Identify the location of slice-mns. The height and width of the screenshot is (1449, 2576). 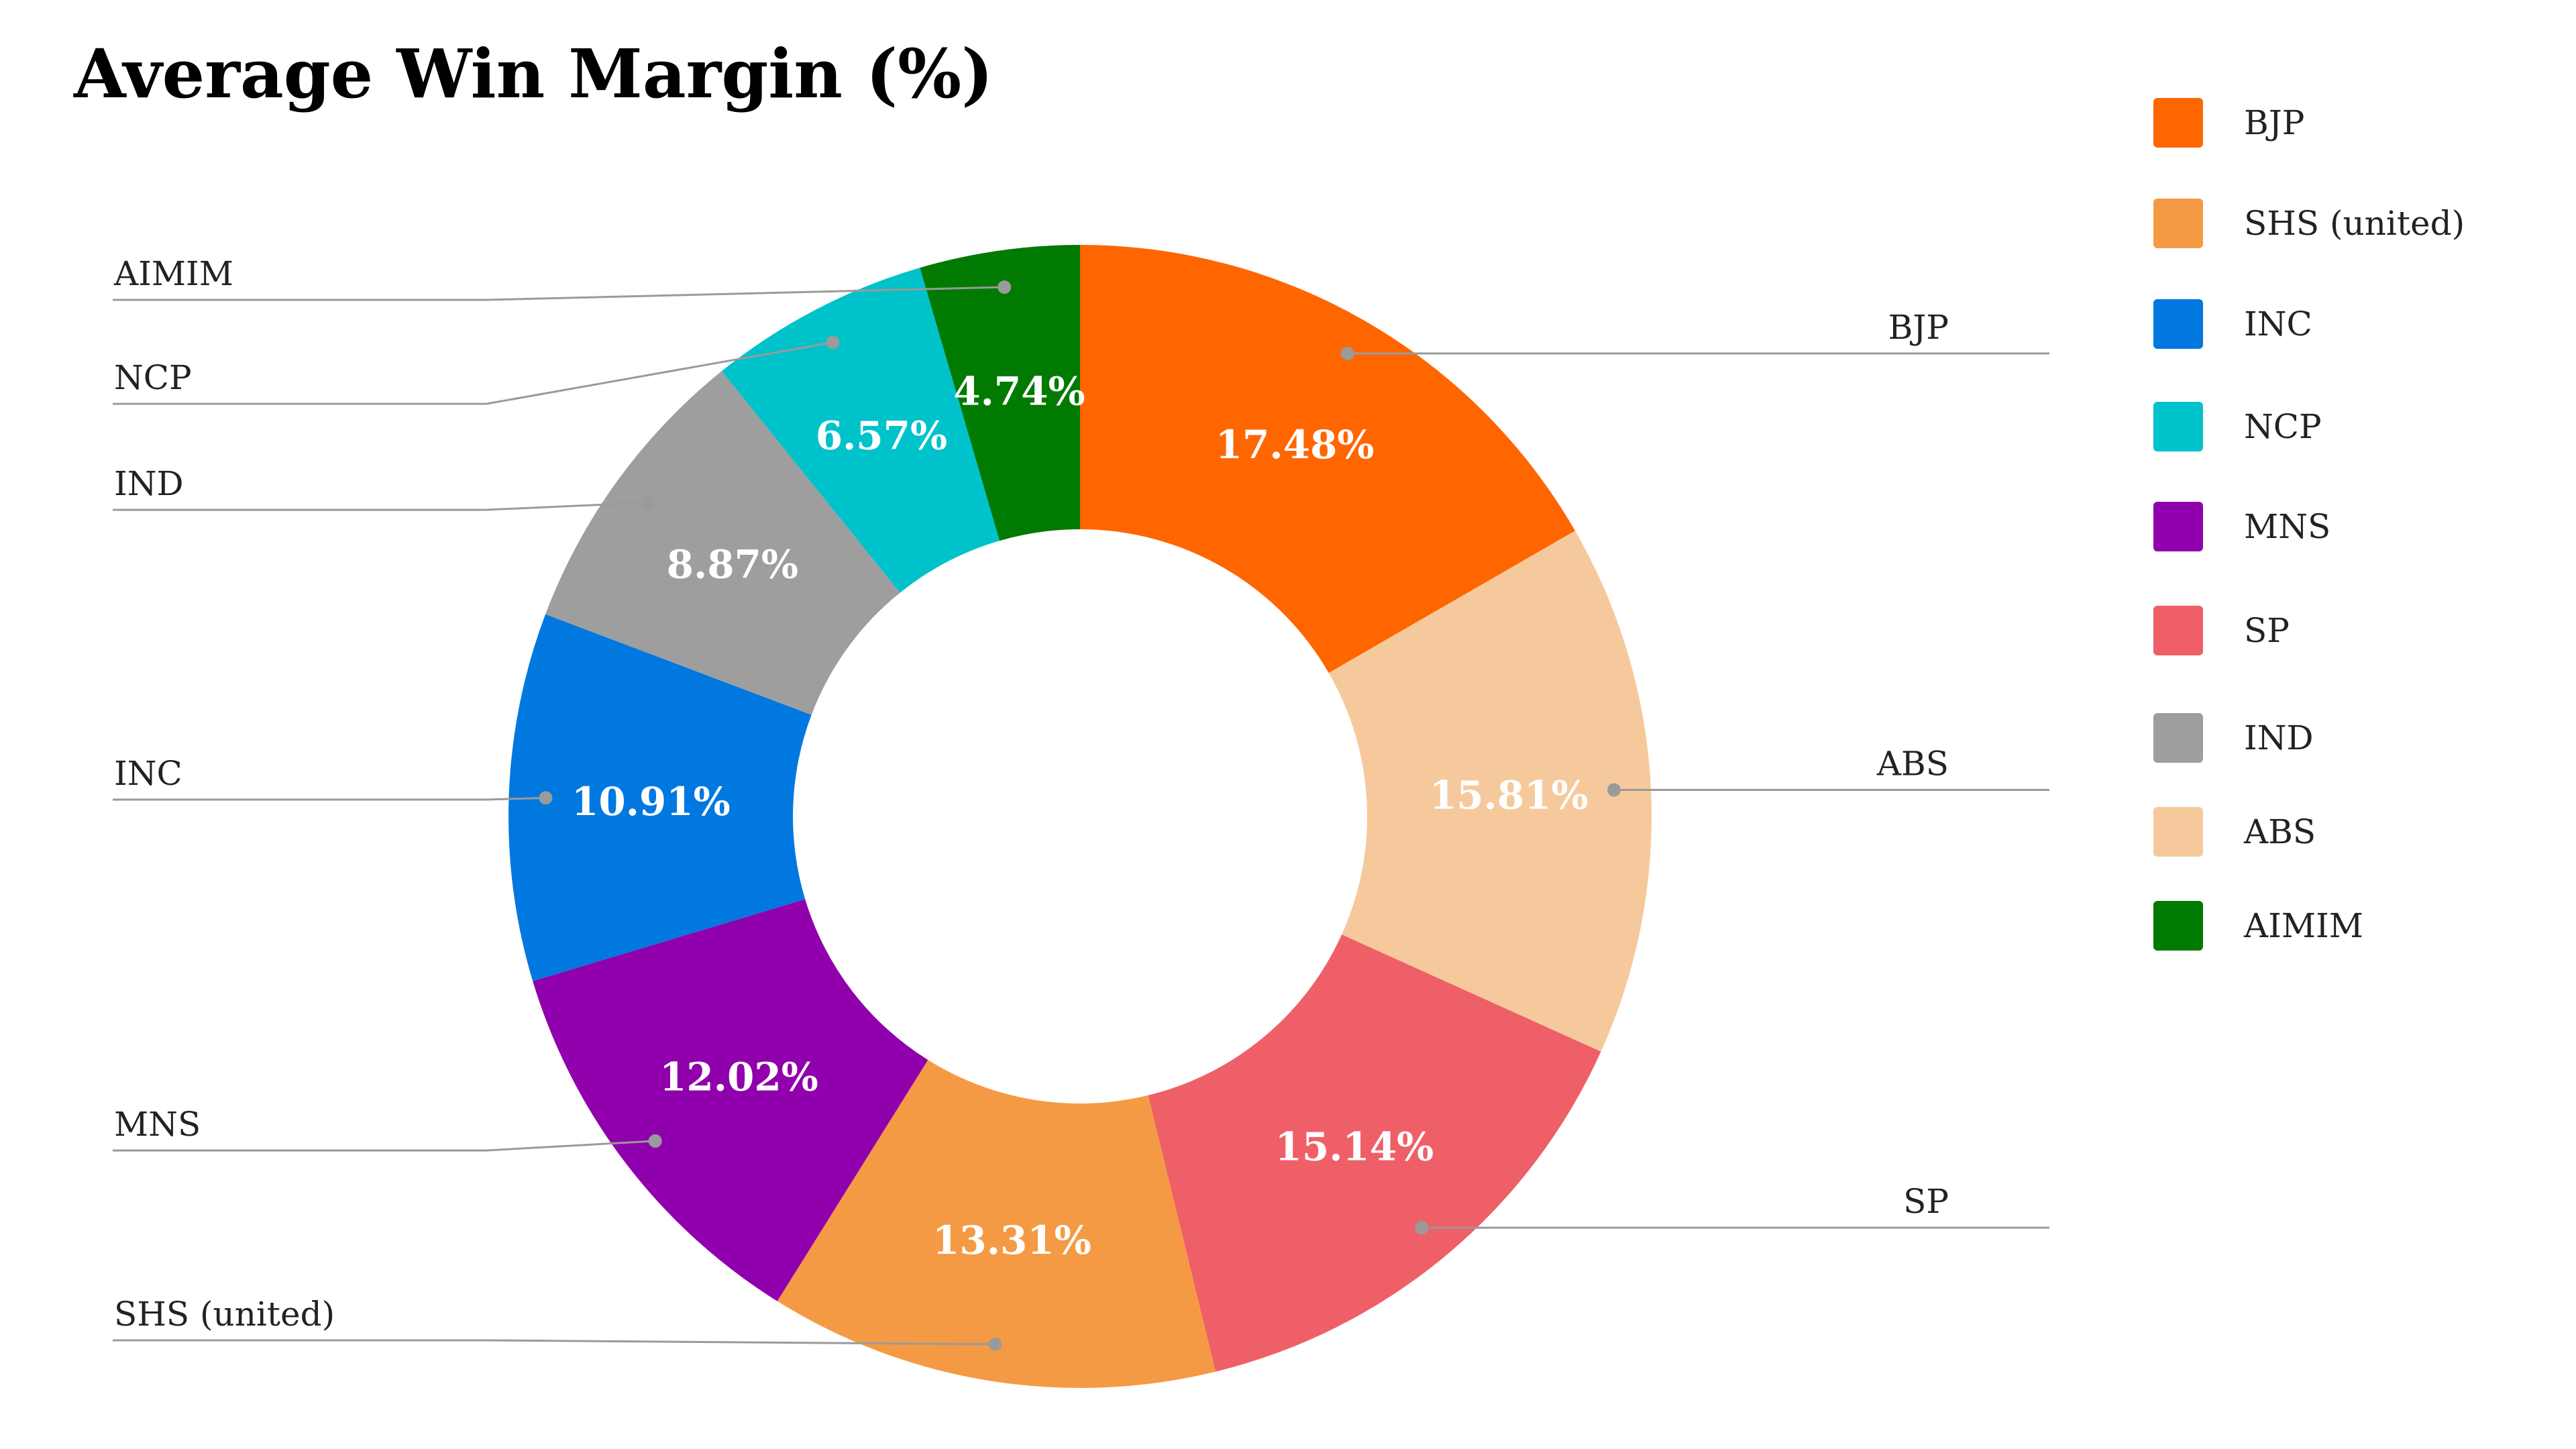
(730, 1100).